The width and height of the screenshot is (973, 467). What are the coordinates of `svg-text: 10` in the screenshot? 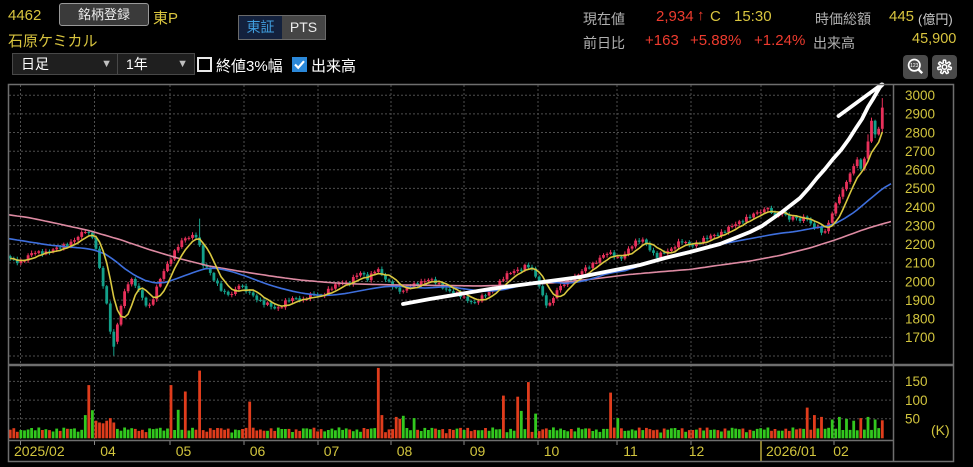 It's located at (552, 451).